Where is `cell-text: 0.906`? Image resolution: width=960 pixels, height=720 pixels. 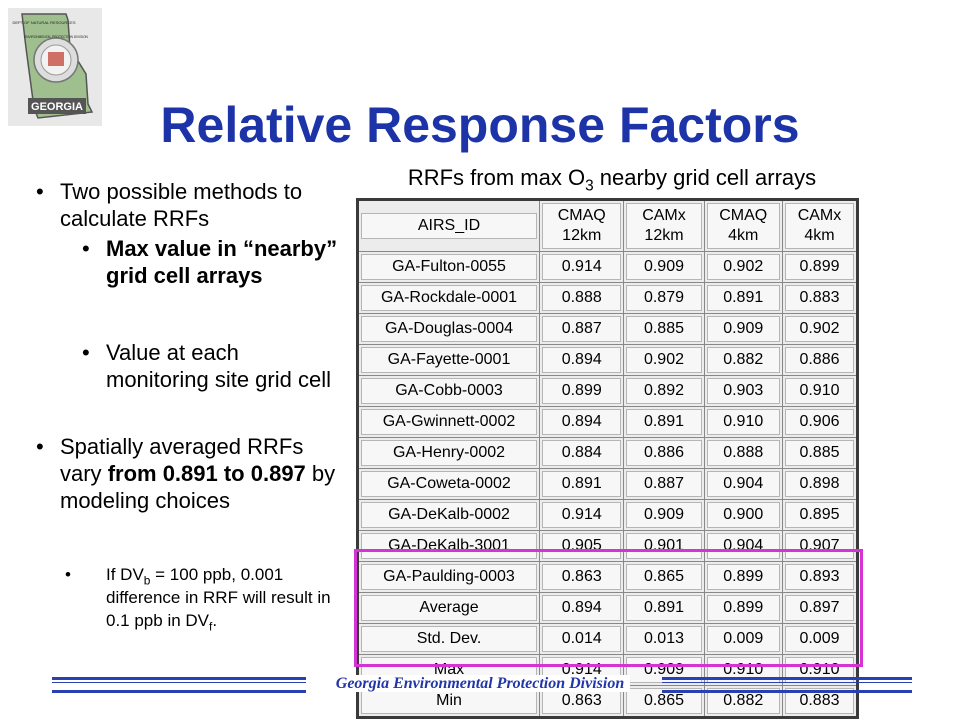 cell-text: 0.906 is located at coordinates (819, 422).